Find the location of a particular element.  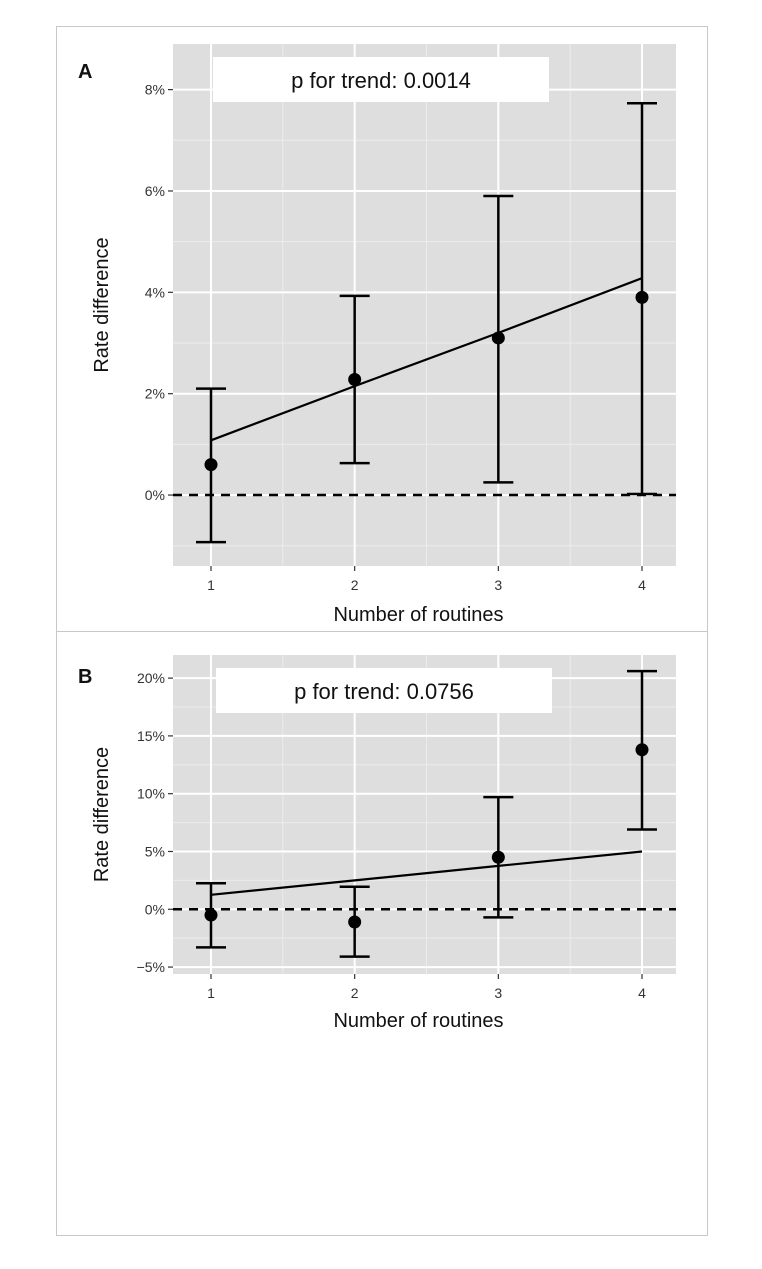

trend-annotation-text: p for trend: 0.0014 is located at coordinates (381, 80).